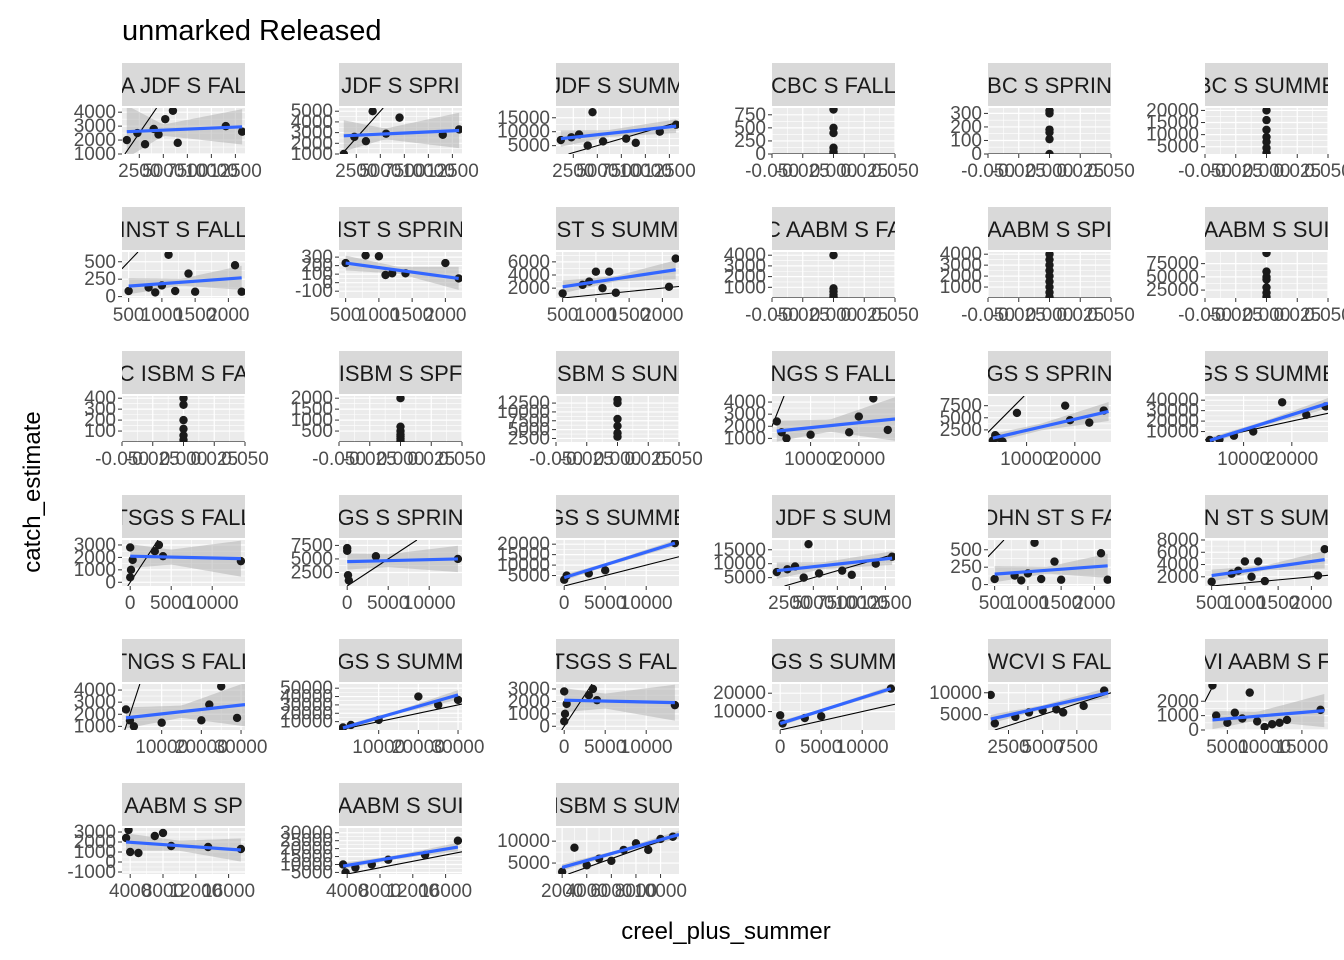 The image size is (1344, 960). What do you see at coordinates (317, 431) in the screenshot?
I see `y-tick-label: 500` at bounding box center [317, 431].